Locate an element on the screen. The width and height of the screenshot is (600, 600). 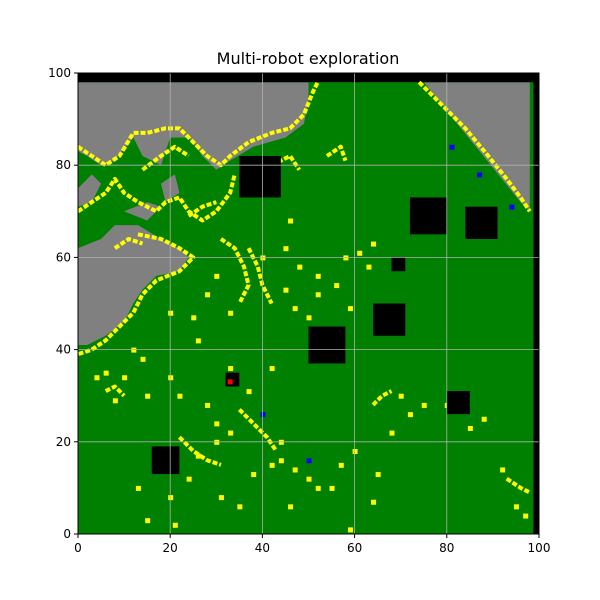
x-tick-label: 100 is located at coordinates (539, 548).